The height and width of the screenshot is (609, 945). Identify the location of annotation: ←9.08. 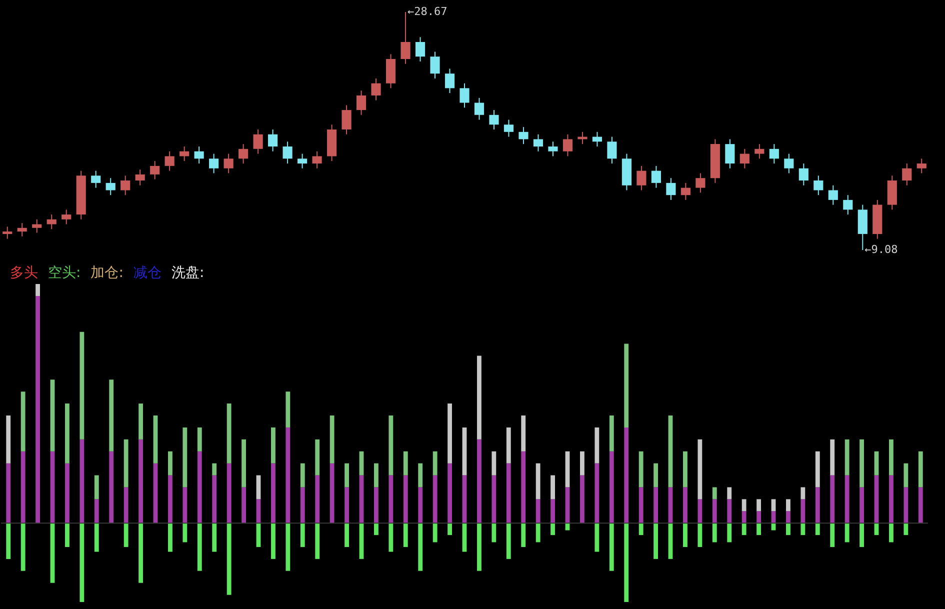
(881, 249).